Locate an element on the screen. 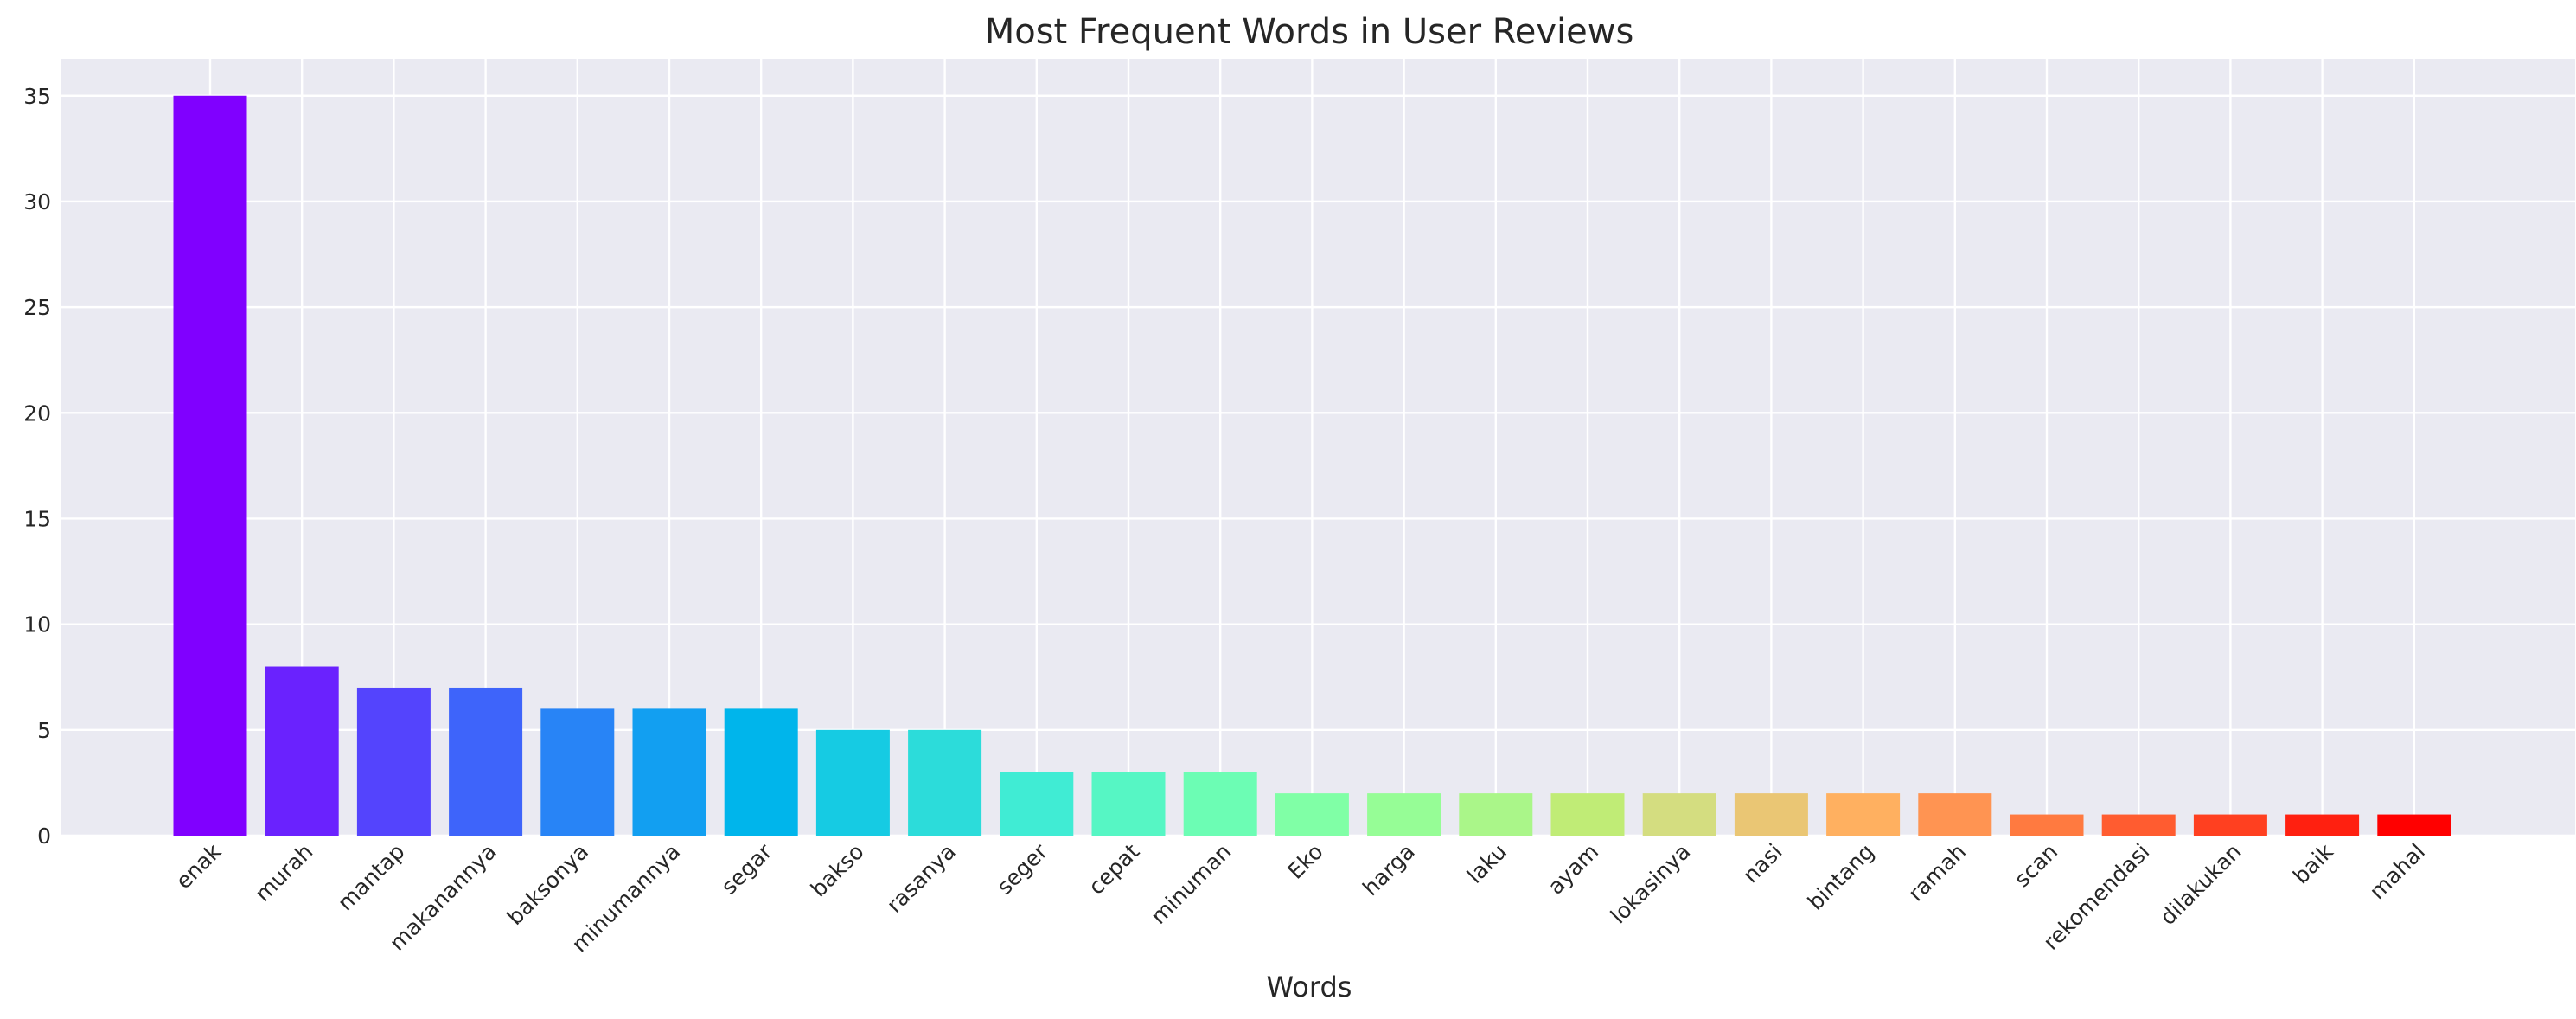  y-tick-label: 25 is located at coordinates (37, 307).